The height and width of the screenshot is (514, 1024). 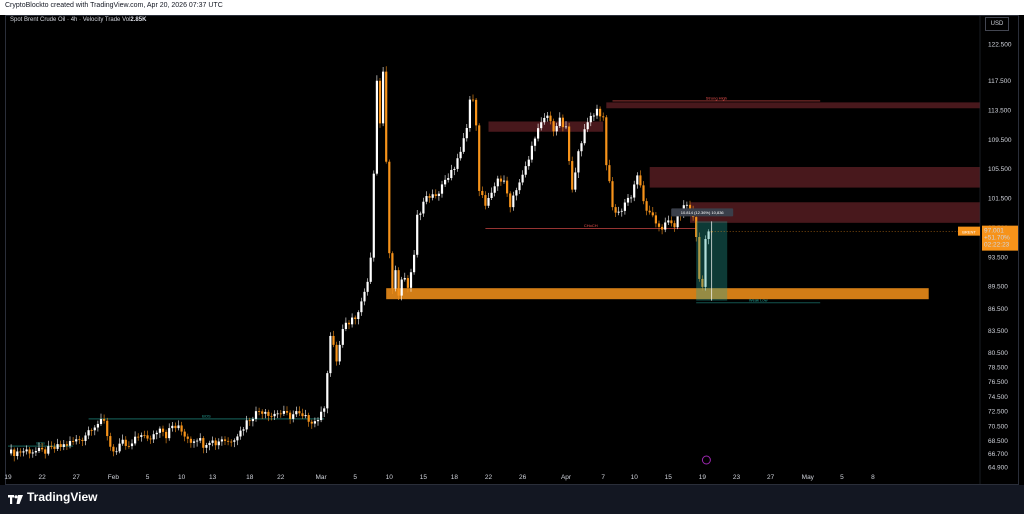 I want to click on price-tag-layer: BRENT 97.001+51.70%02:22:23, so click(x=859, y=345).